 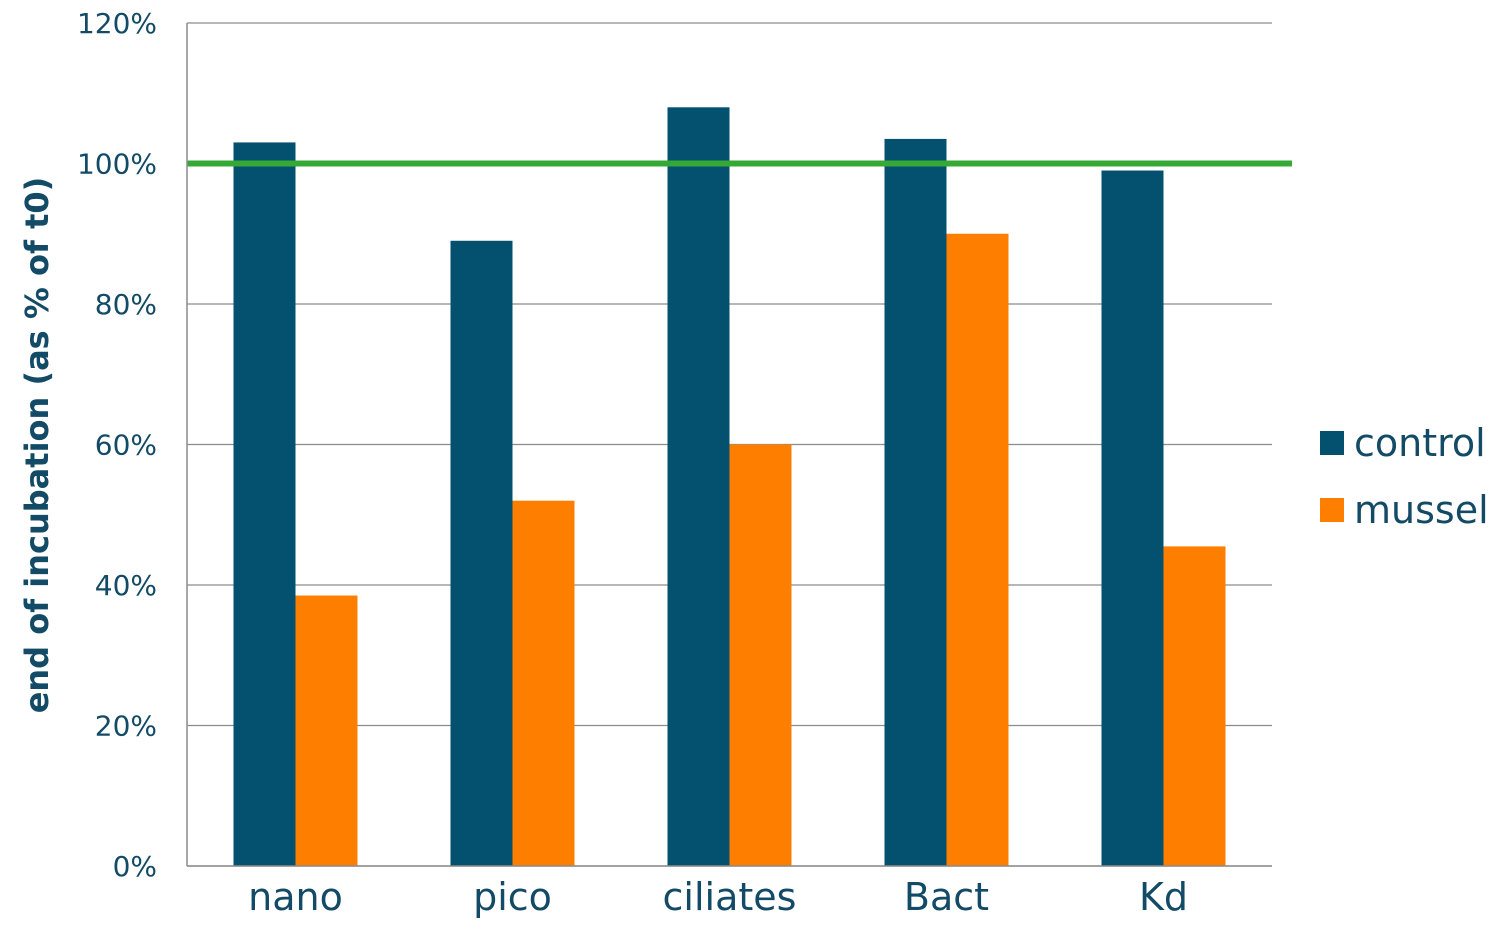 I want to click on y-axis-title: end of incubation (as % of t0), so click(x=37, y=445).